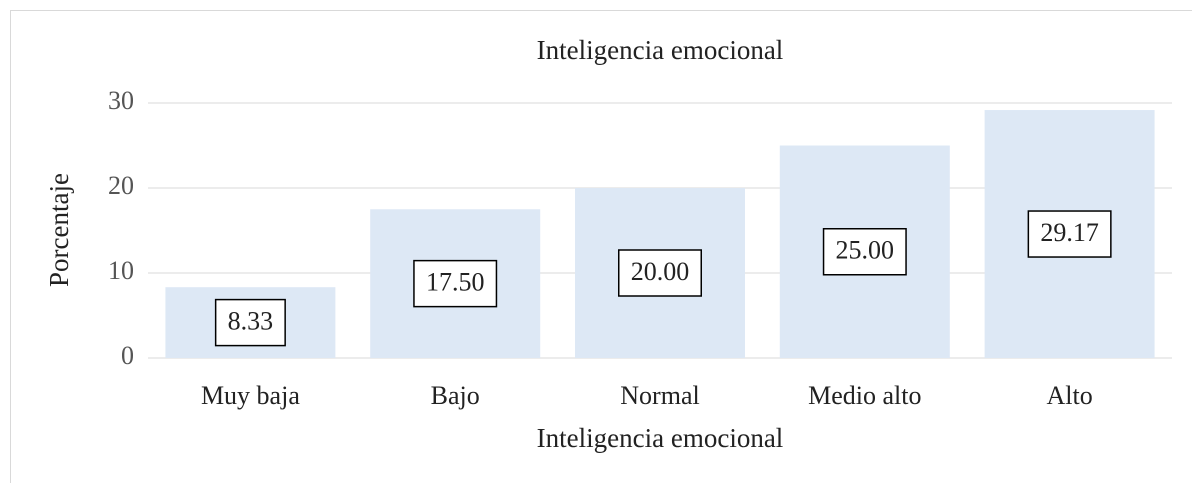 The height and width of the screenshot is (483, 1192). I want to click on value-label: 20.00, so click(660, 271).